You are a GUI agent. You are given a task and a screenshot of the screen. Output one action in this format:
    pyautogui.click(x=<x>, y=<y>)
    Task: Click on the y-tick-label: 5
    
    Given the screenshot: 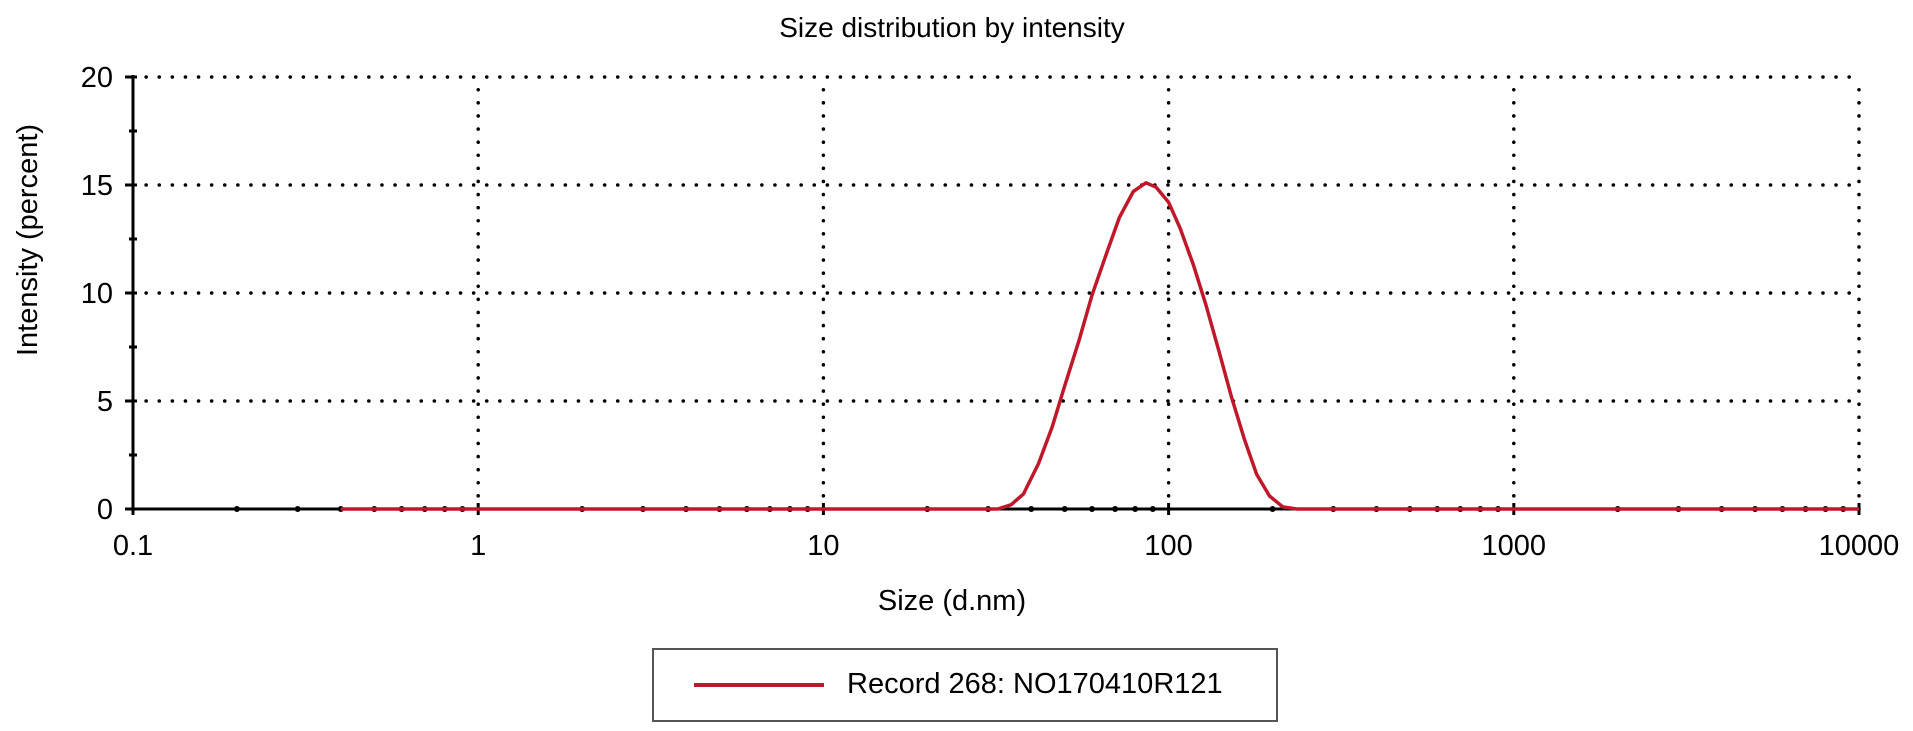 What is the action you would take?
    pyautogui.click(x=105, y=402)
    